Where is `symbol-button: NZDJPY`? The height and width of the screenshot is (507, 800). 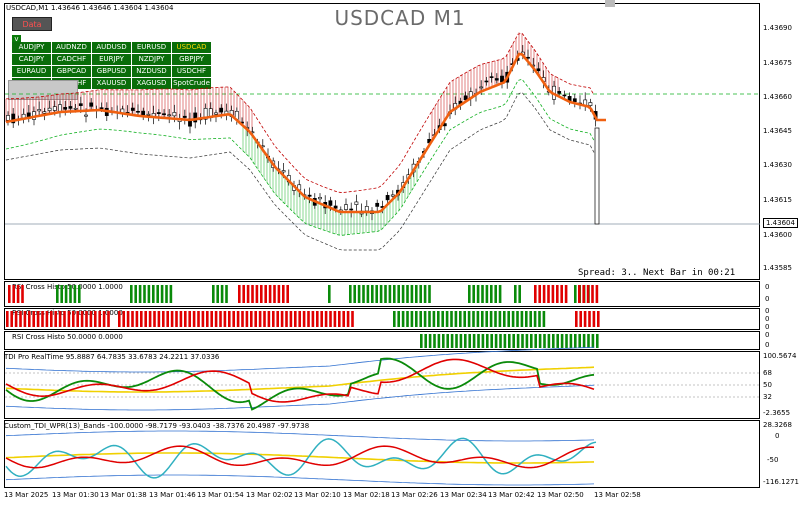 symbol-button: NZDJPY is located at coordinates (151, 59).